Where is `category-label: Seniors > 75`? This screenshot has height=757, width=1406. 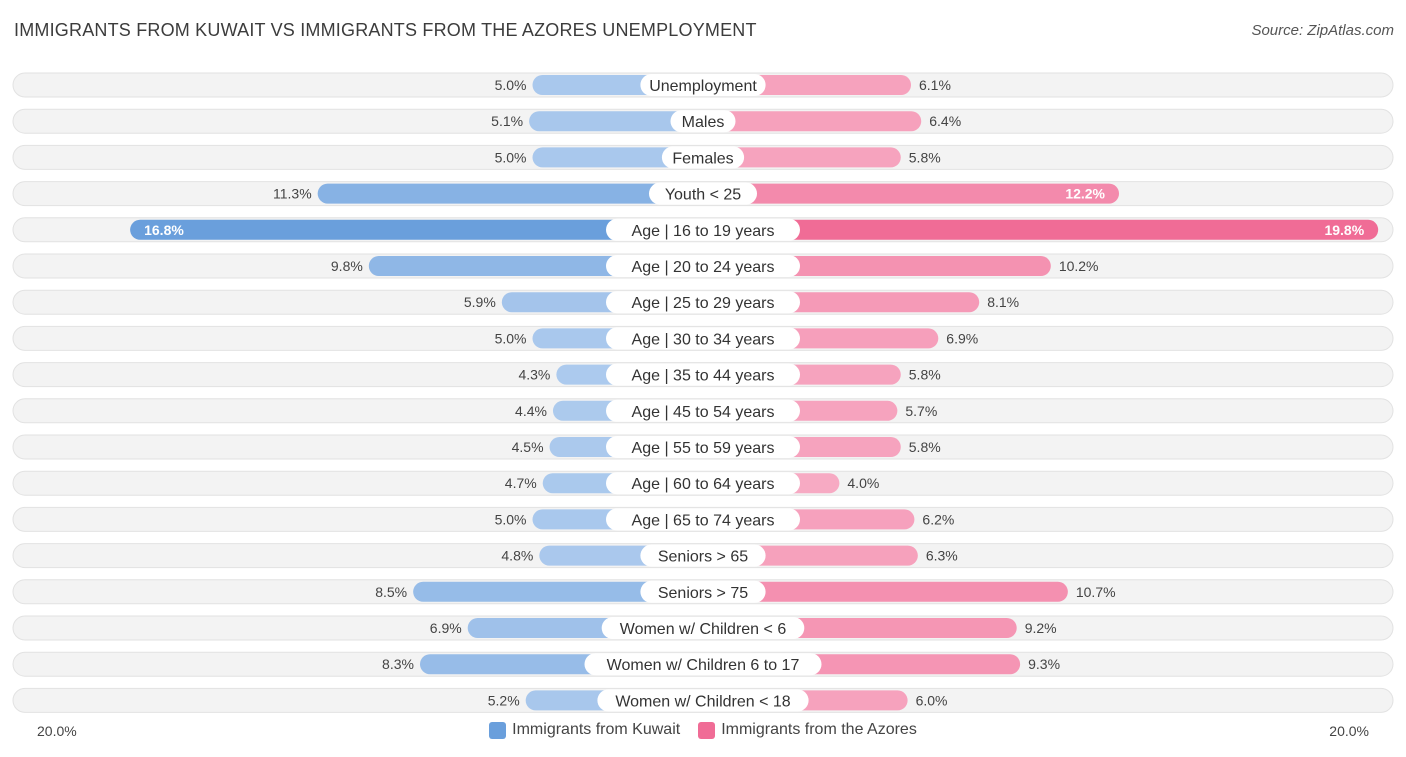 category-label: Seniors > 75 is located at coordinates (703, 593).